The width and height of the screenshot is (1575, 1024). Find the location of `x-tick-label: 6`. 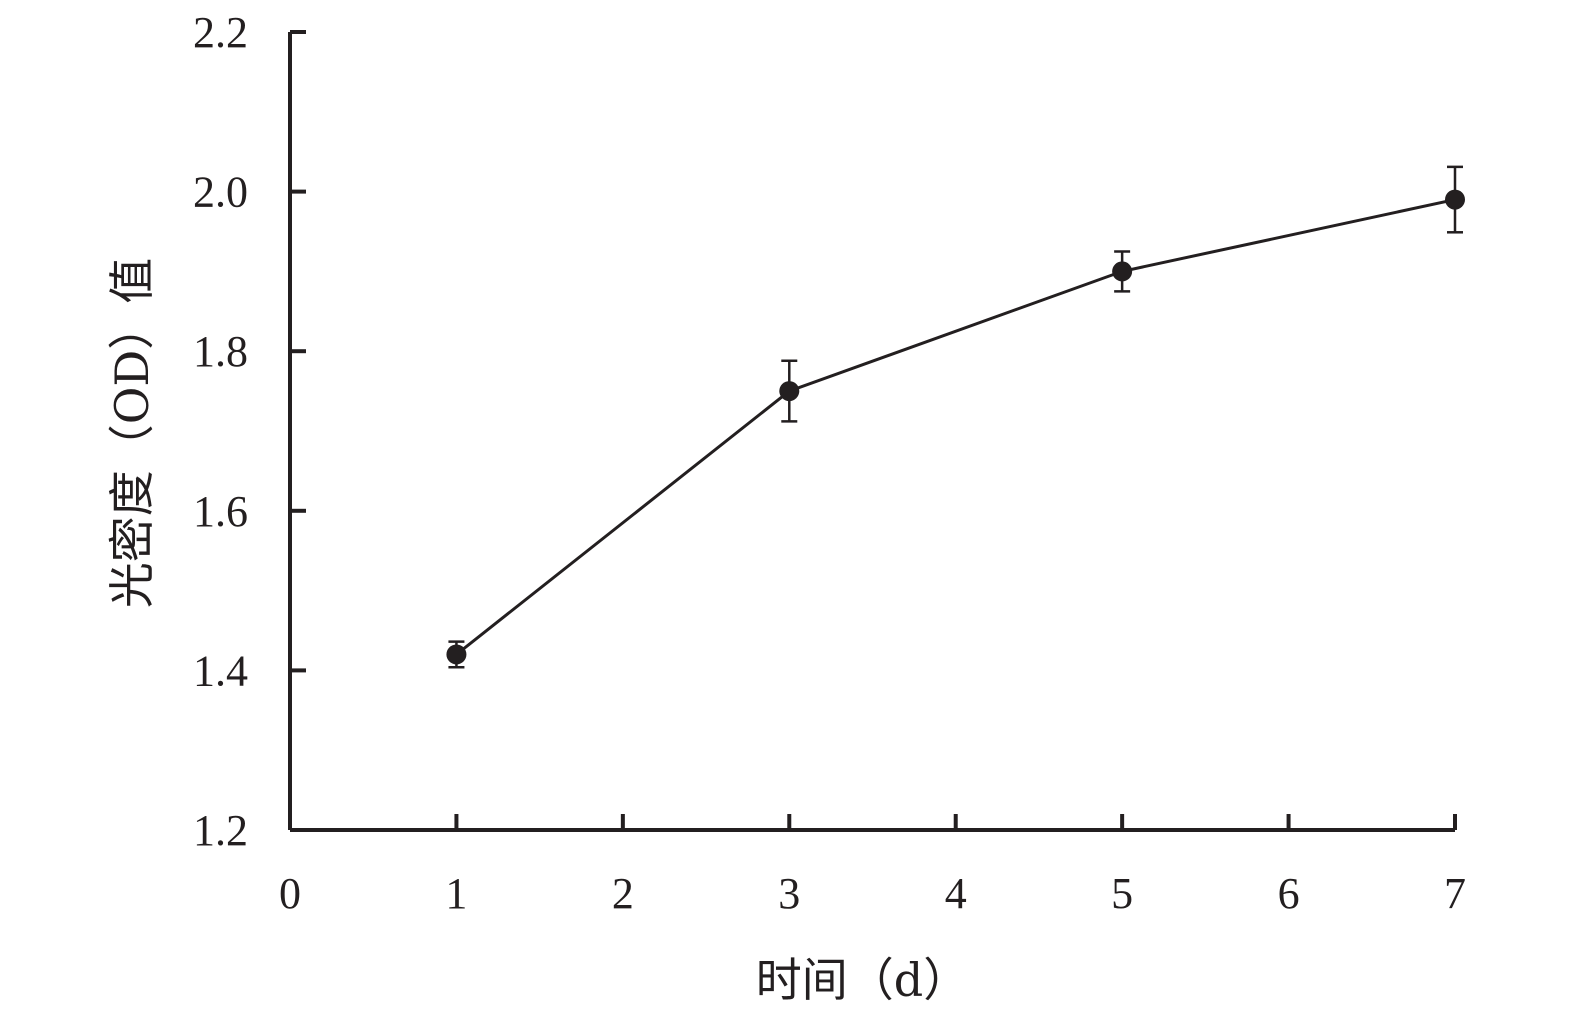

x-tick-label: 6 is located at coordinates (1289, 893).